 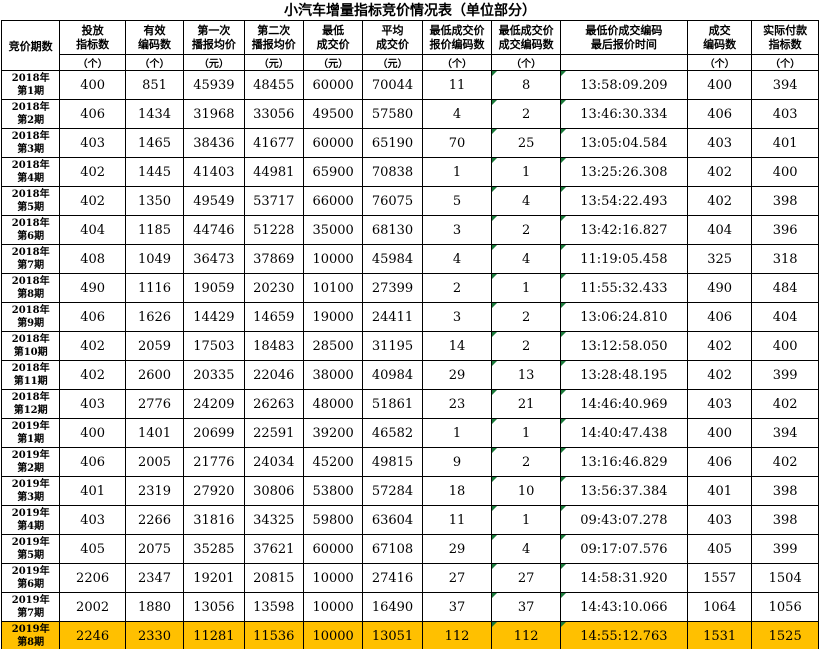 What do you see at coordinates (214, 607) in the screenshot?
I see `data-cell: 13056` at bounding box center [214, 607].